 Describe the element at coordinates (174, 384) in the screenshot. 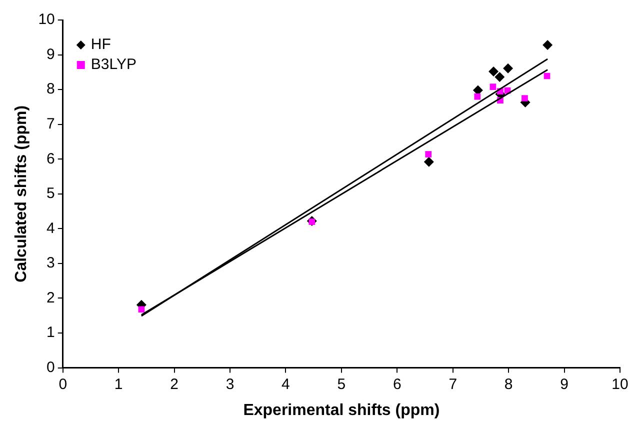

I see `x-tick-label: 2` at that location.